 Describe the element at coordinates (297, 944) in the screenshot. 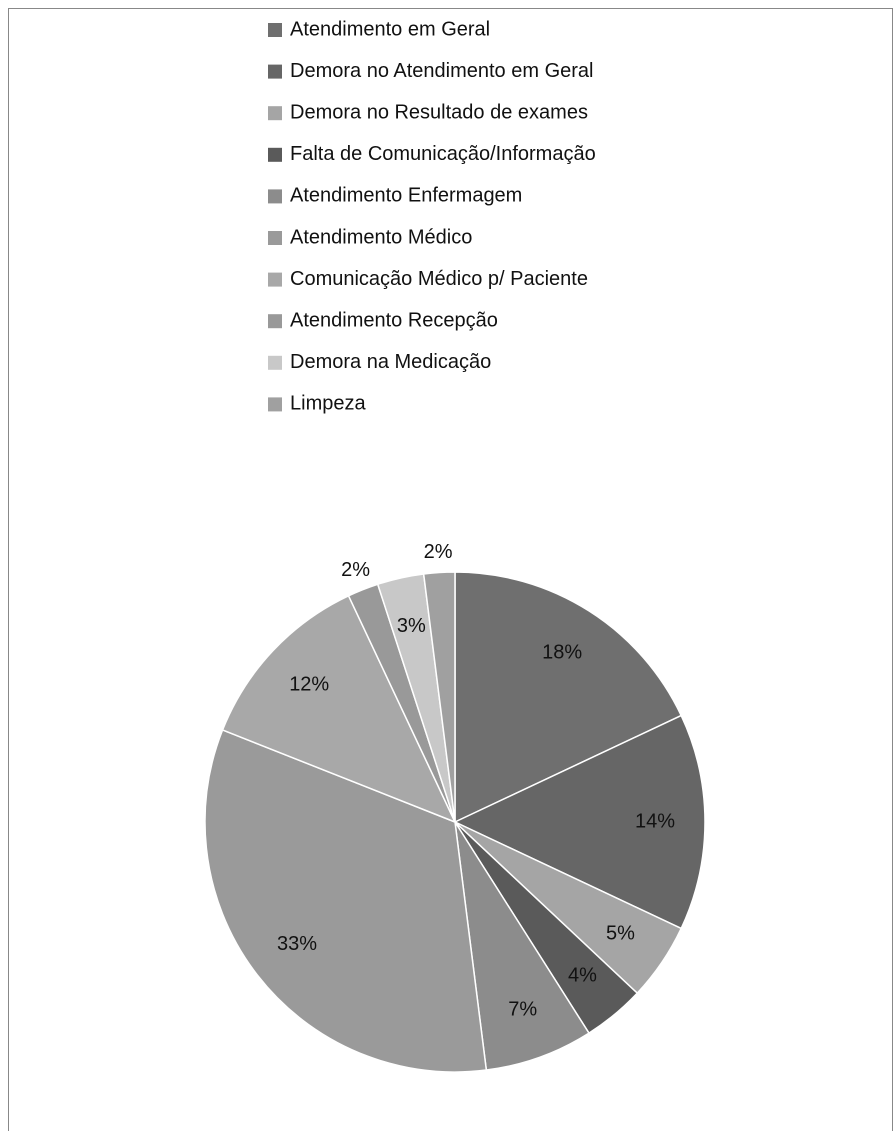

I see `data-label: 33%` at that location.